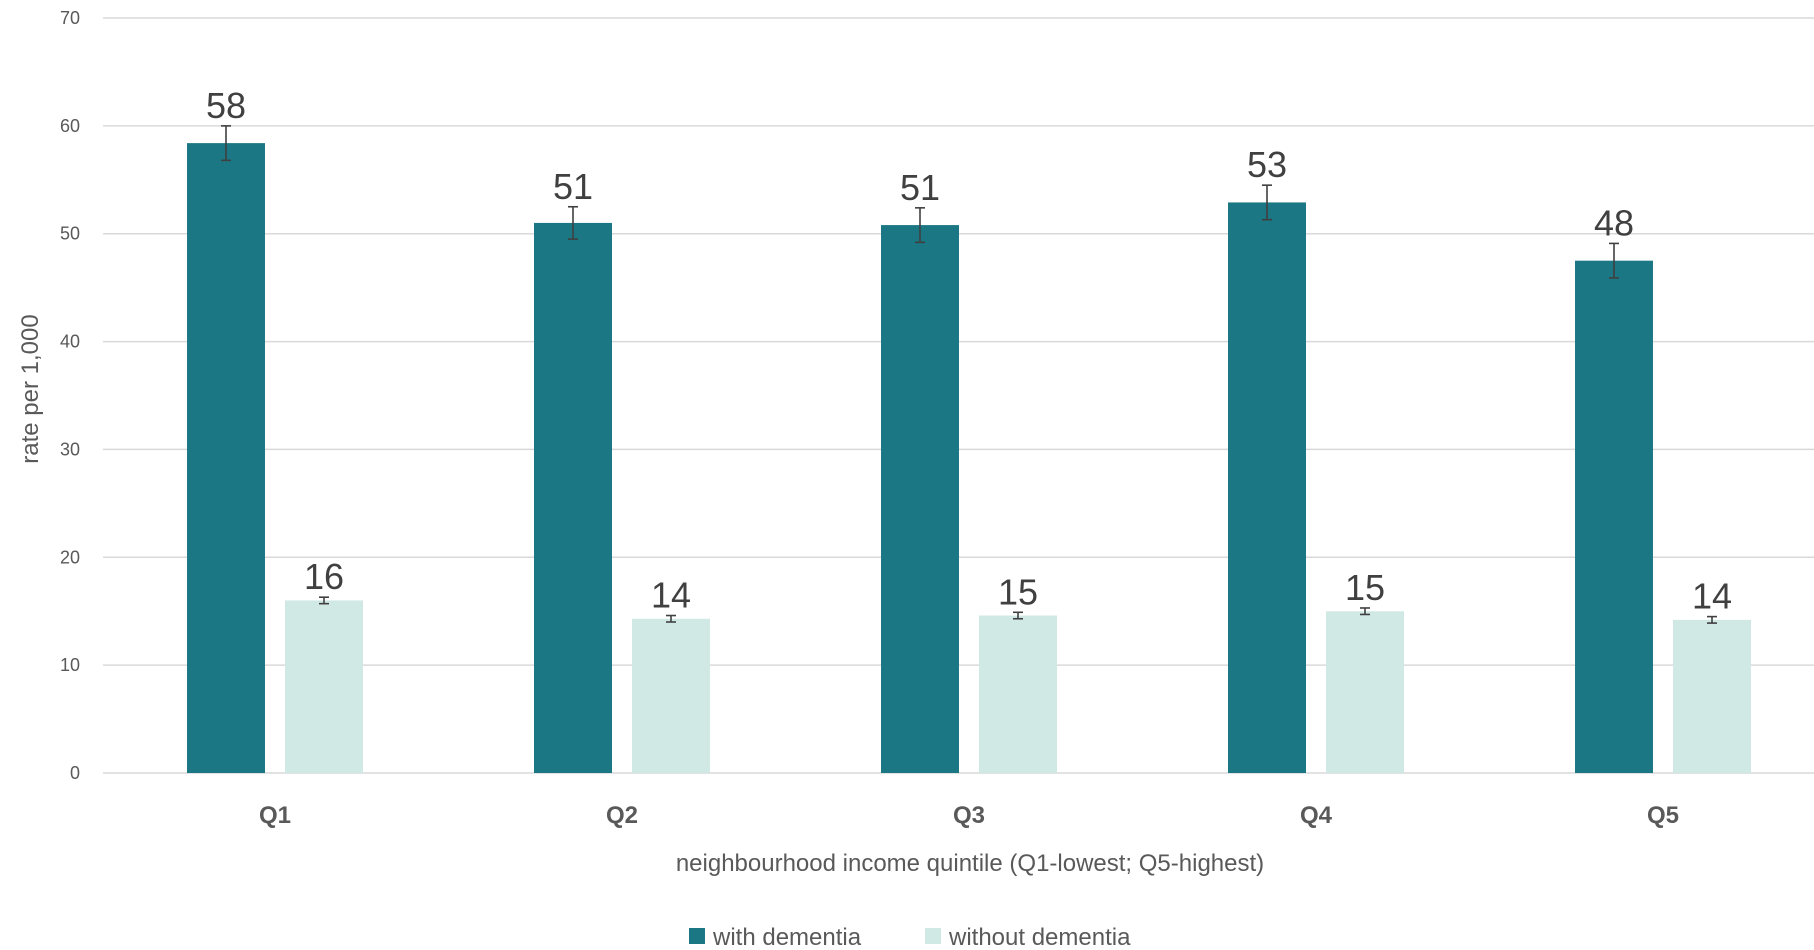  Describe the element at coordinates (75, 773) in the screenshot. I see `y-tick-label: 0` at that location.